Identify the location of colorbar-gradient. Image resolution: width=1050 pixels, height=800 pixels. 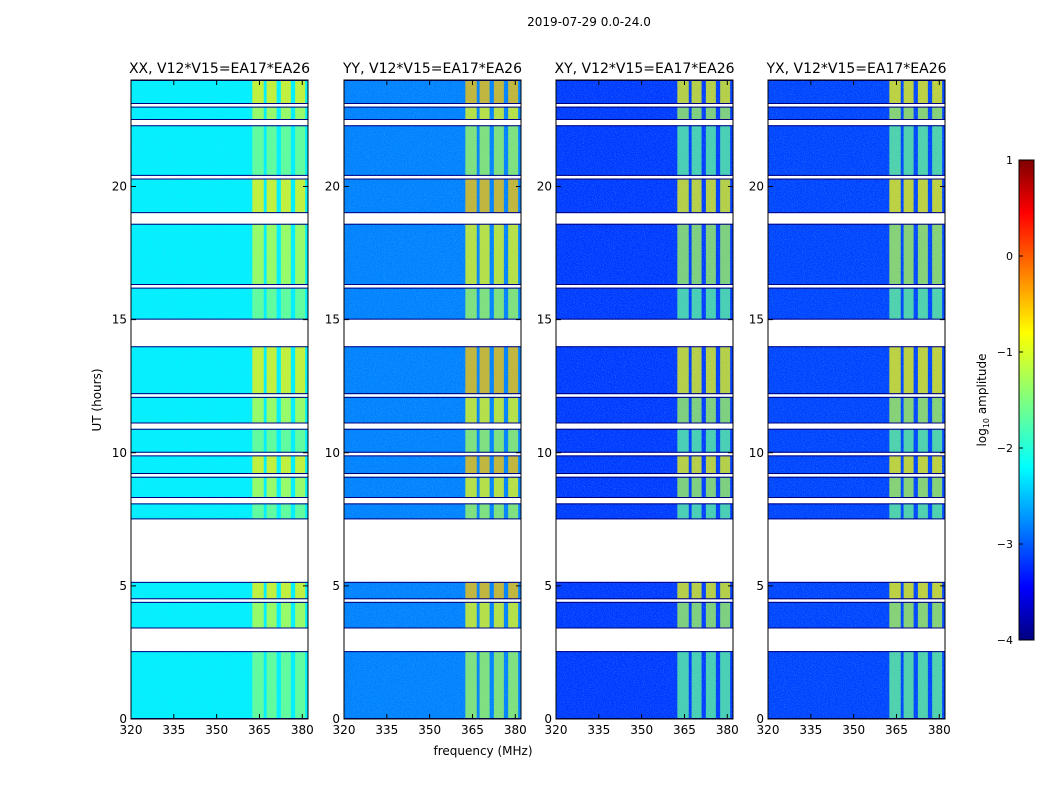
(1026, 400).